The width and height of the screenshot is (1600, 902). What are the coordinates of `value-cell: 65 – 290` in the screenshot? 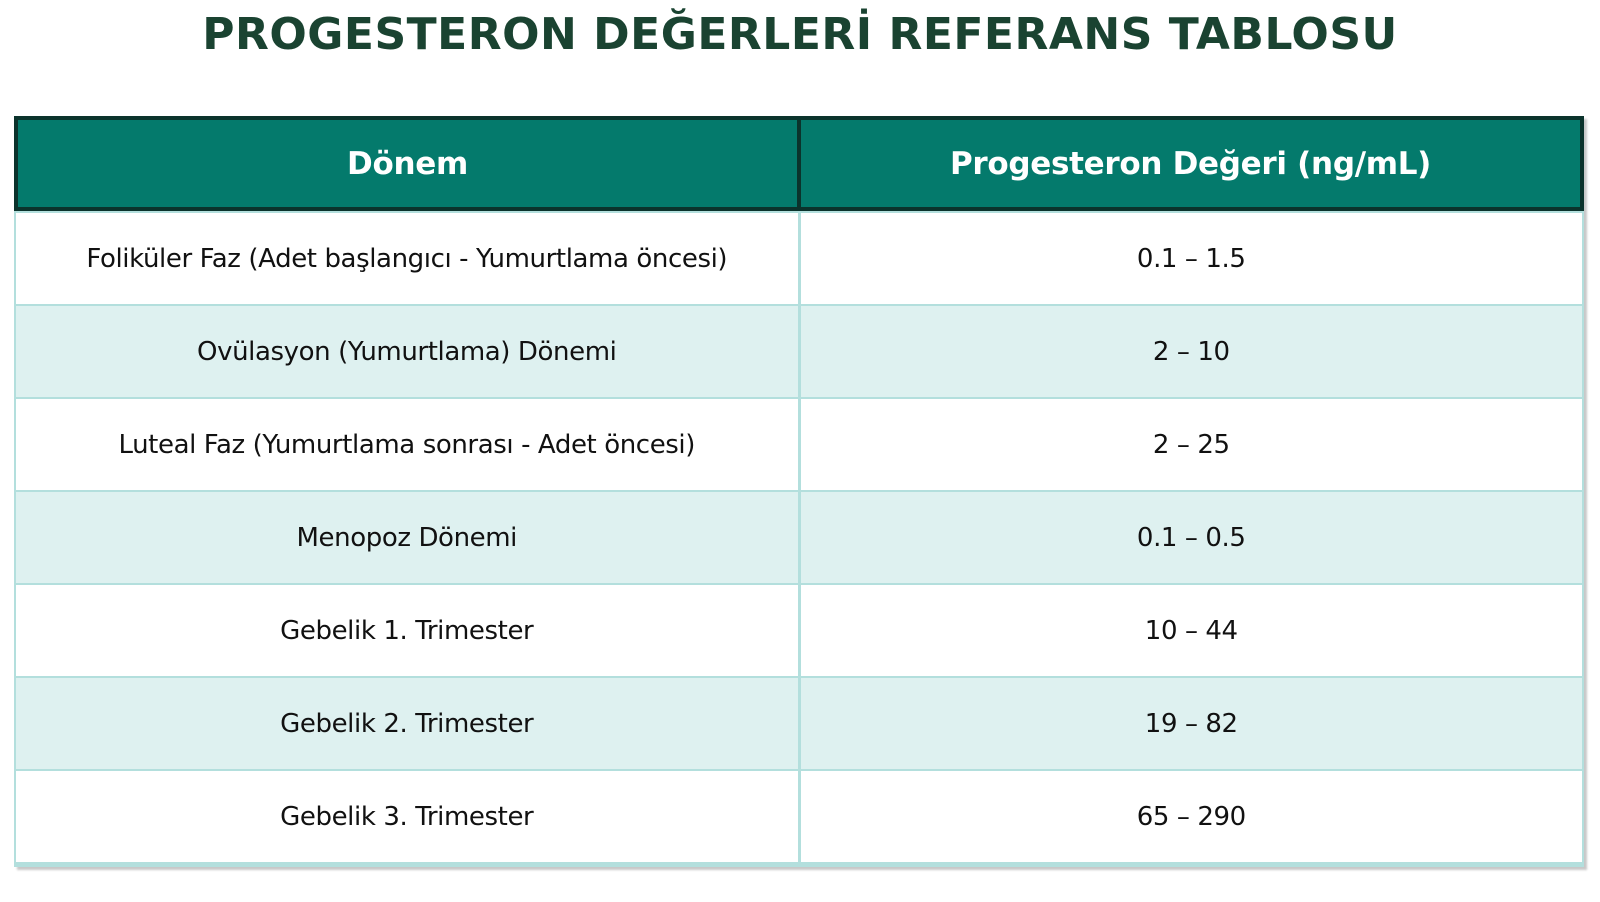 It's located at (1191, 816).